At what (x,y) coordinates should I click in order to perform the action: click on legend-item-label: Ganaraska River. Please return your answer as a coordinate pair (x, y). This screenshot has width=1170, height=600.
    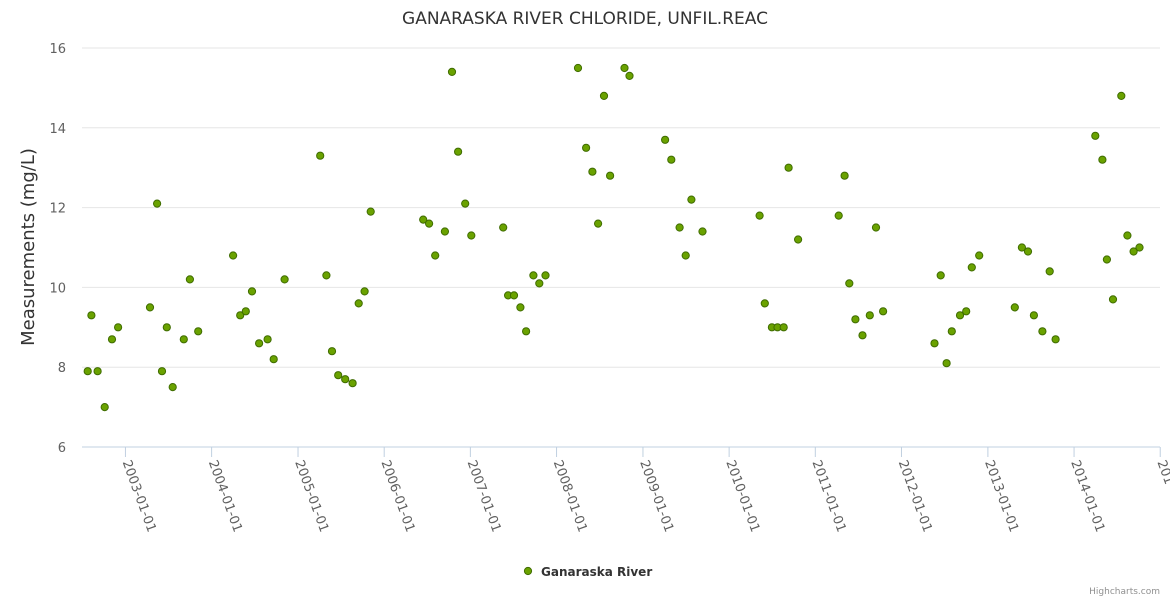
    Looking at the image, I should click on (596, 572).